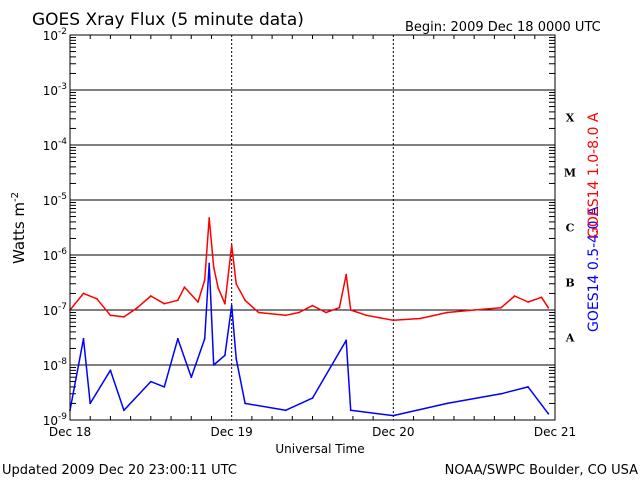 Image resolution: width=640 pixels, height=480 pixels. I want to click on flare-class-label: C, so click(570, 228).